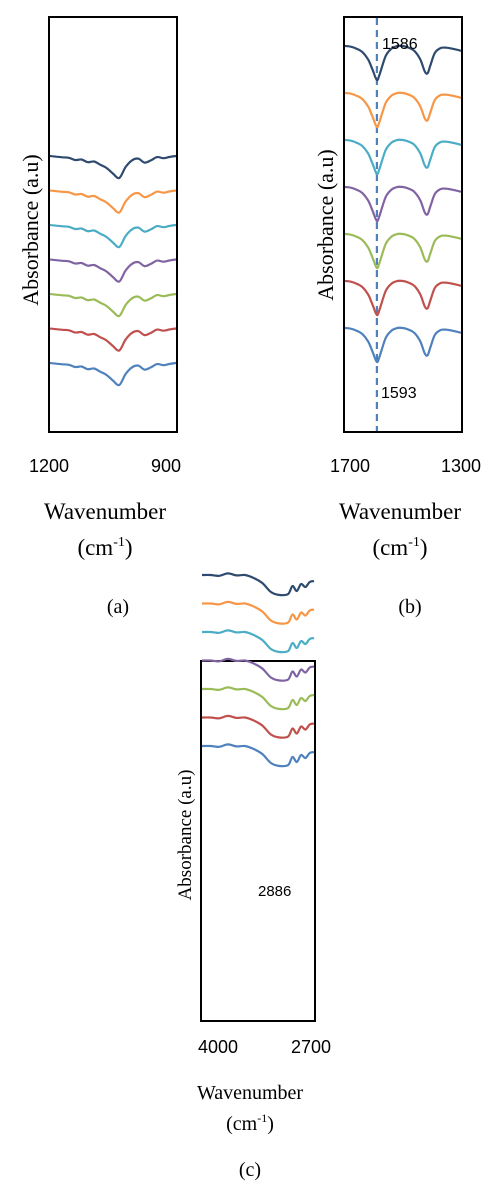 The width and height of the screenshot is (493, 1186). I want to click on panel-a-series-cyan, so click(113, 236).